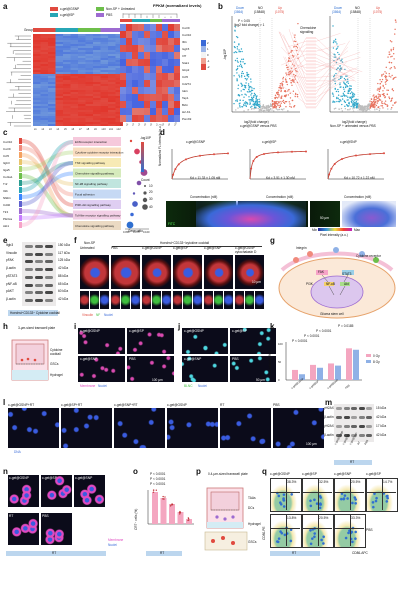  What do you see at coordinates (70, 9) in the screenshot?
I see `legend-gsnp: c-gel@GSNP` at bounding box center [70, 9].